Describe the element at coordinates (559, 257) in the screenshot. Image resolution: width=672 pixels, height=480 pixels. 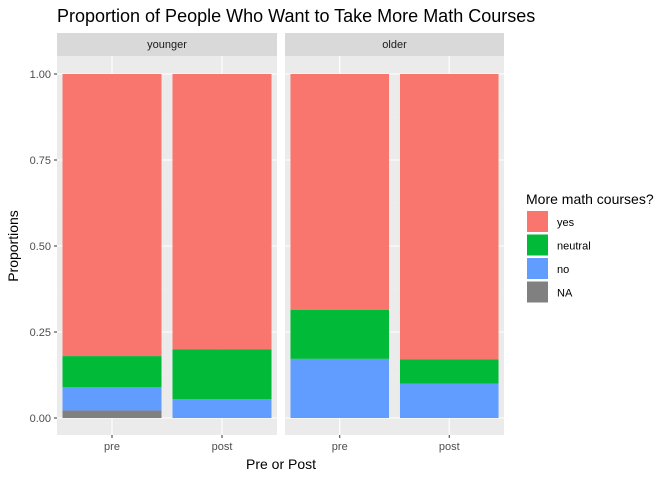
I see `legend-items: yes neutral no NA` at that location.